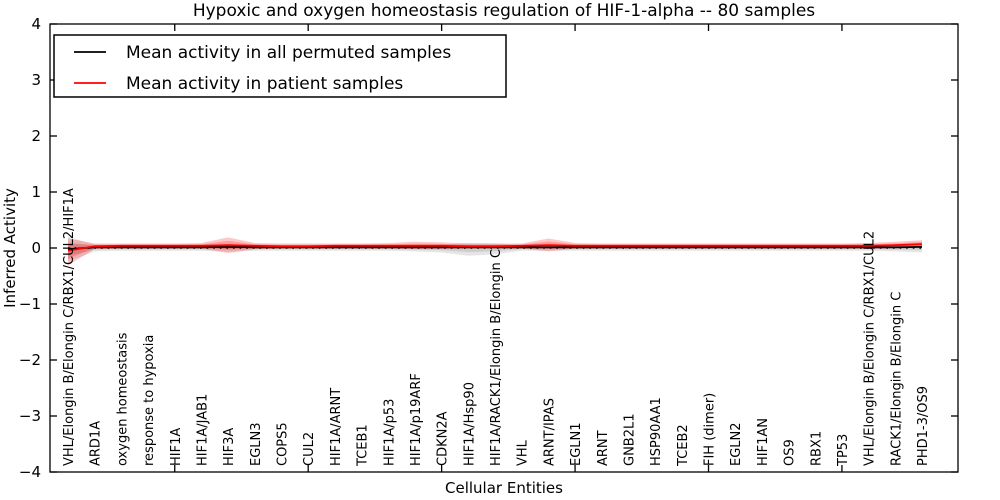  What do you see at coordinates (816, 448) in the screenshot?
I see `x-tick-label: RBX1` at bounding box center [816, 448].